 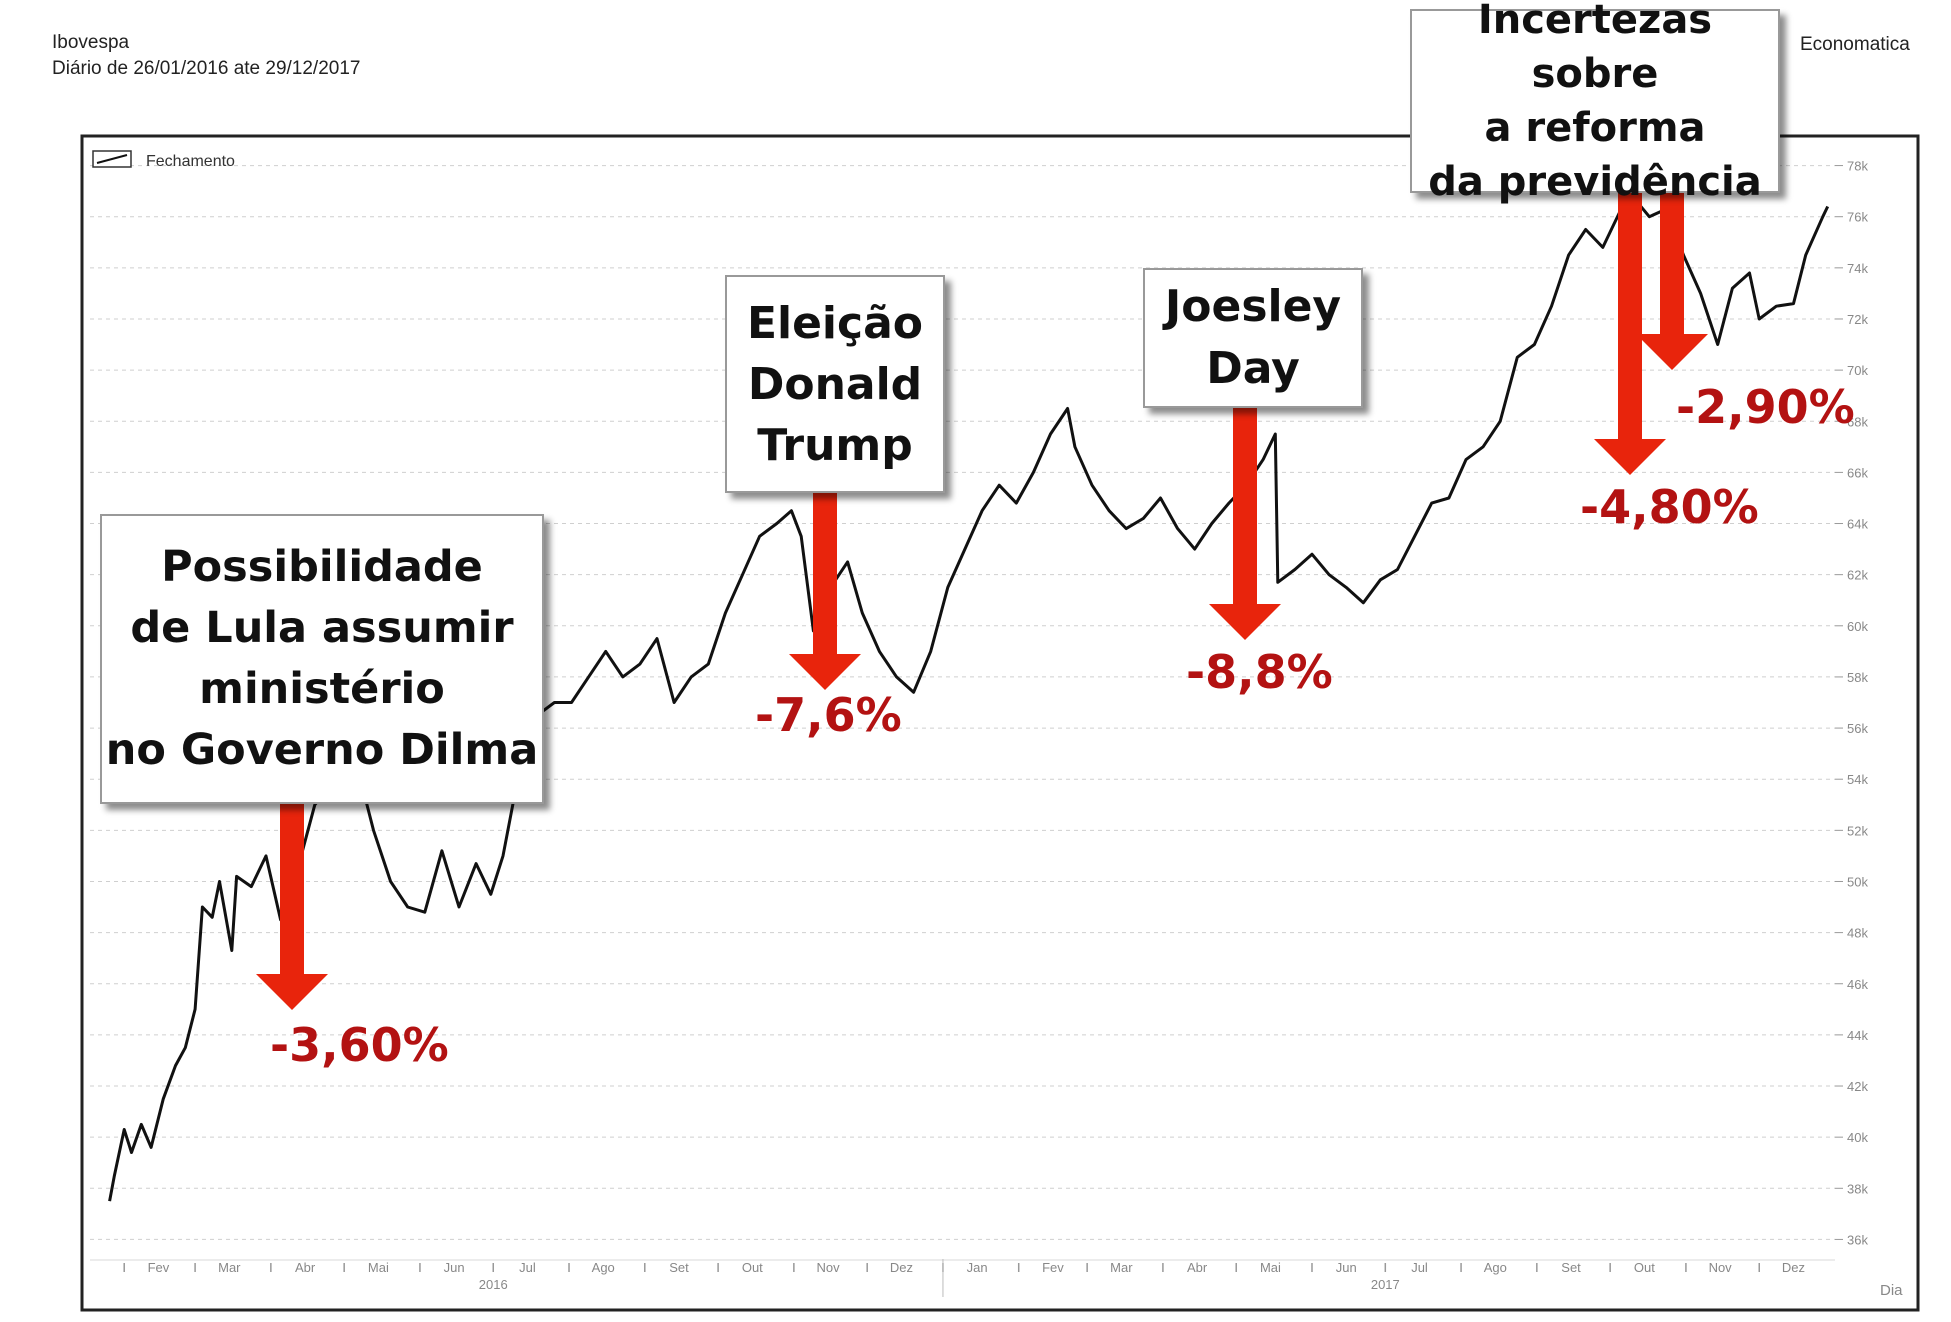 What do you see at coordinates (1857, 370) in the screenshot?
I see `y-tick-label: 70k` at bounding box center [1857, 370].